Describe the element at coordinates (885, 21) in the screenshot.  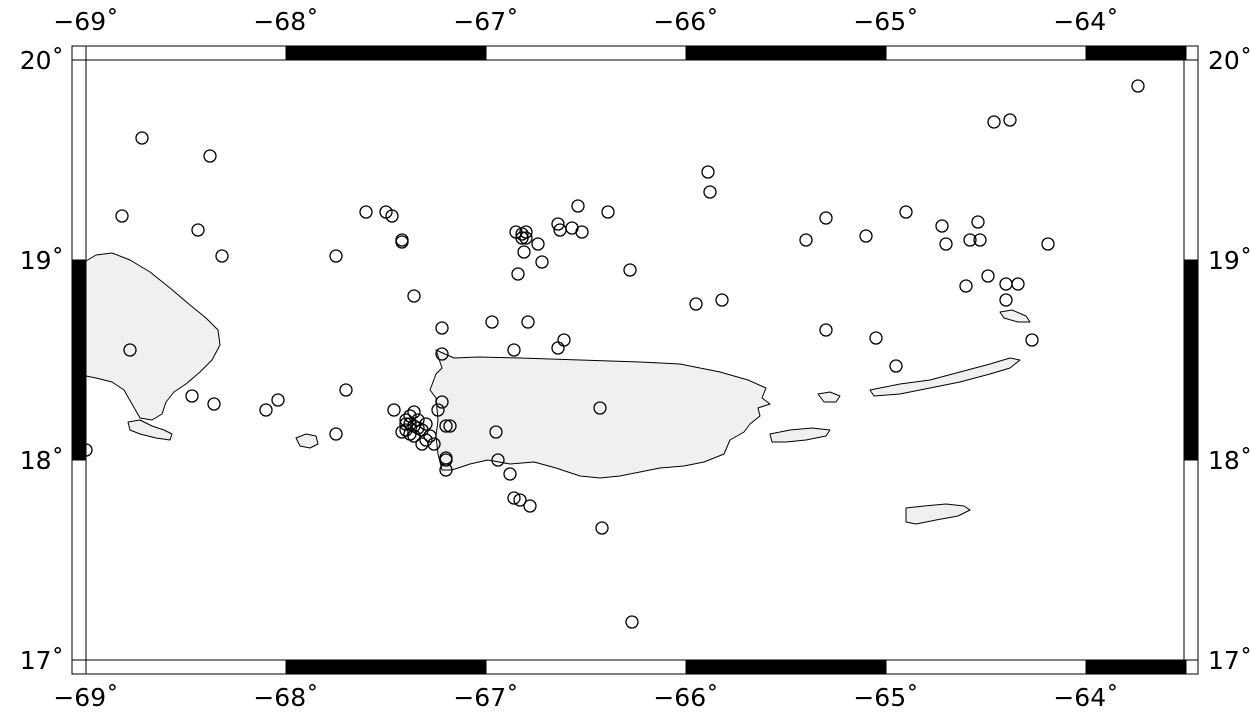
I see `top-lon-label: −65˚` at that location.